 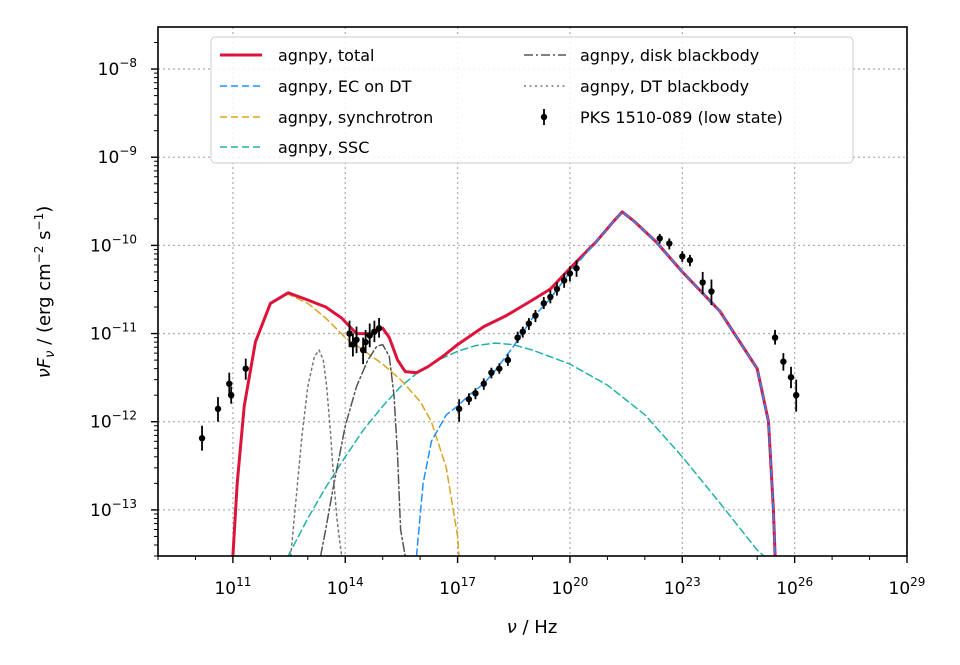 I want to click on legend-label: agnpy, SSC, so click(x=323, y=147).